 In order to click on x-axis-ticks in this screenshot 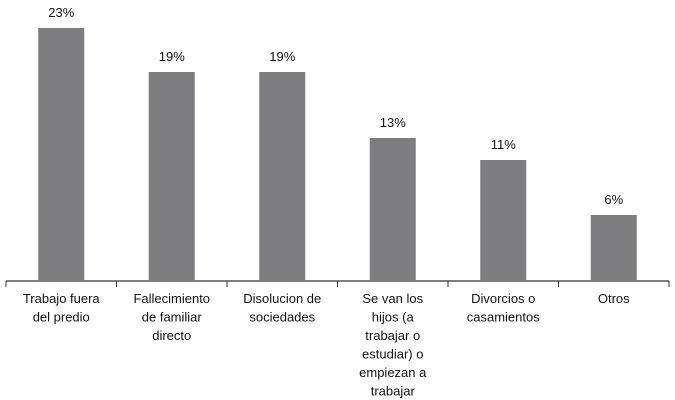, I will do `click(337, 284)`.